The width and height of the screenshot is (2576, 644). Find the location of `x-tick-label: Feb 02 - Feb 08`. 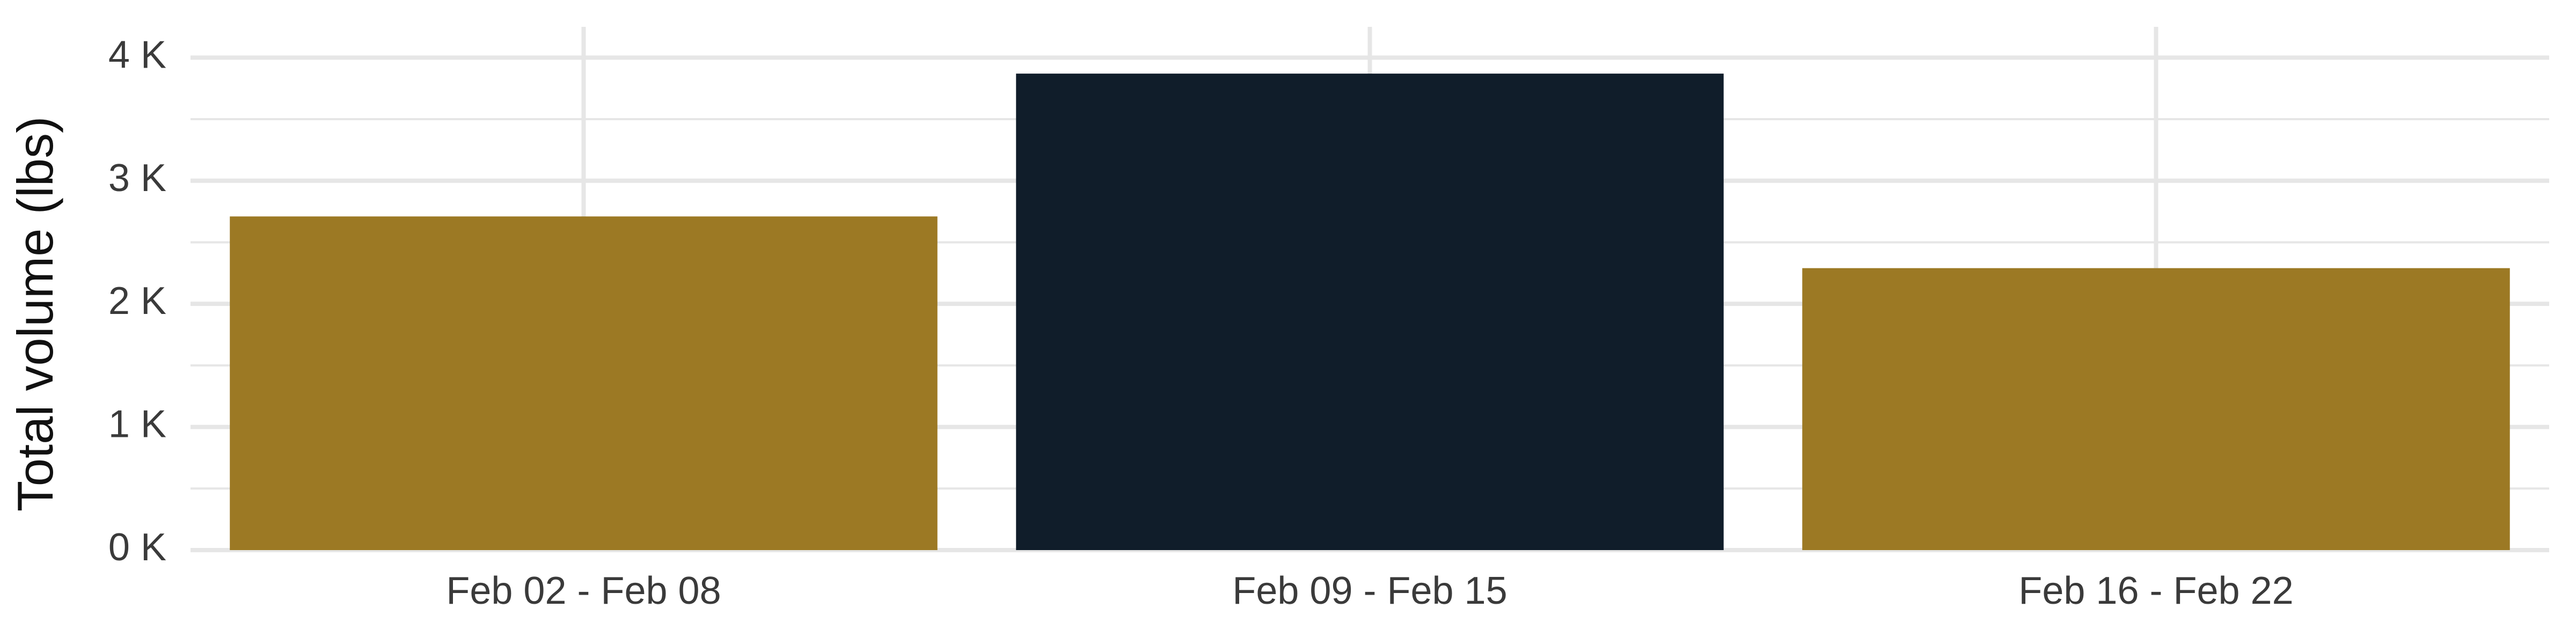

x-tick-label: Feb 02 - Feb 08 is located at coordinates (583, 590).